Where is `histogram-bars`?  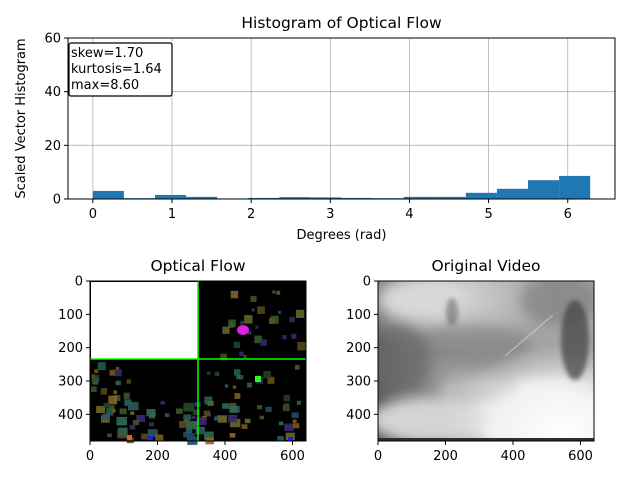 histogram-bars is located at coordinates (341, 187).